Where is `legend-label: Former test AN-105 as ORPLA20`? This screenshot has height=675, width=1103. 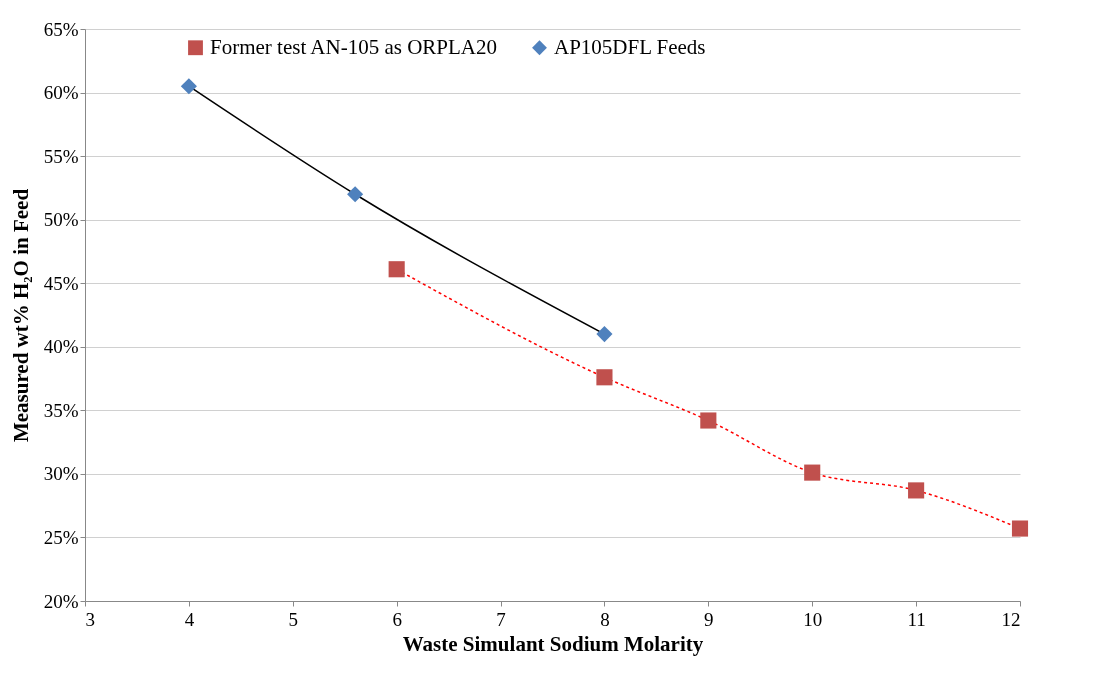 legend-label: Former test AN-105 as ORPLA20 is located at coordinates (353, 46).